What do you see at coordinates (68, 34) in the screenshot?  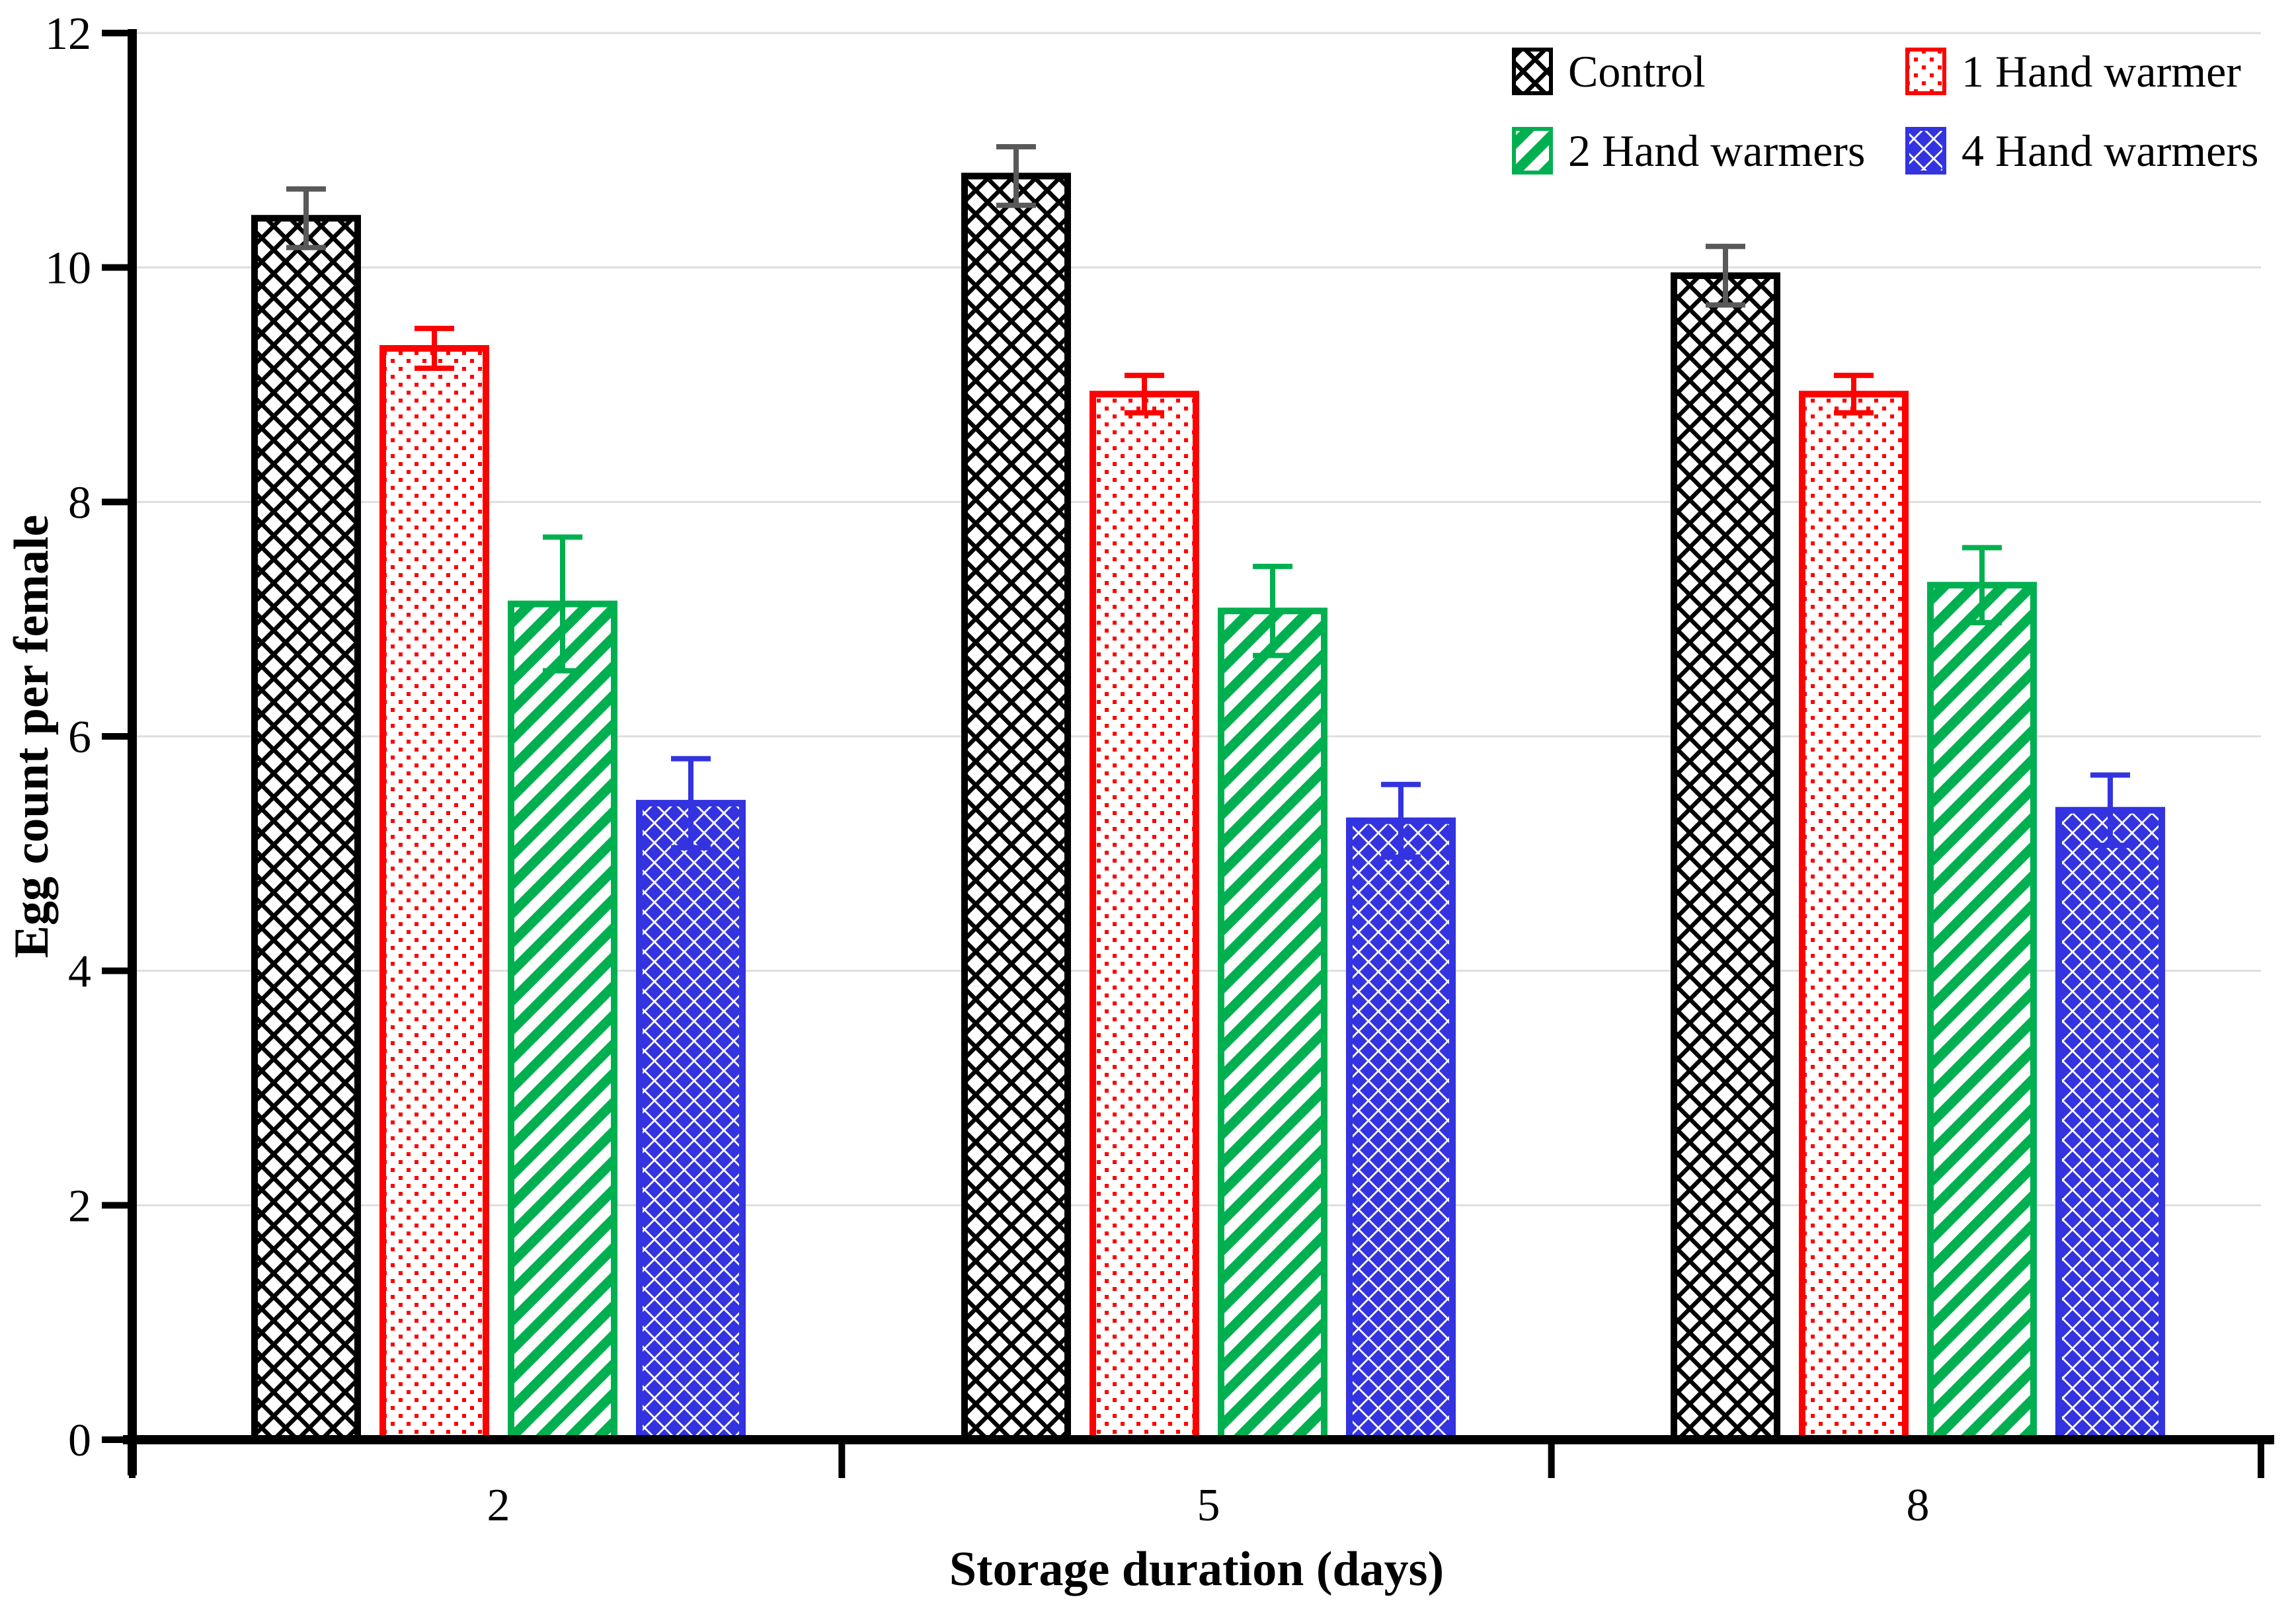 I see `y-tick-label: 12` at bounding box center [68, 34].